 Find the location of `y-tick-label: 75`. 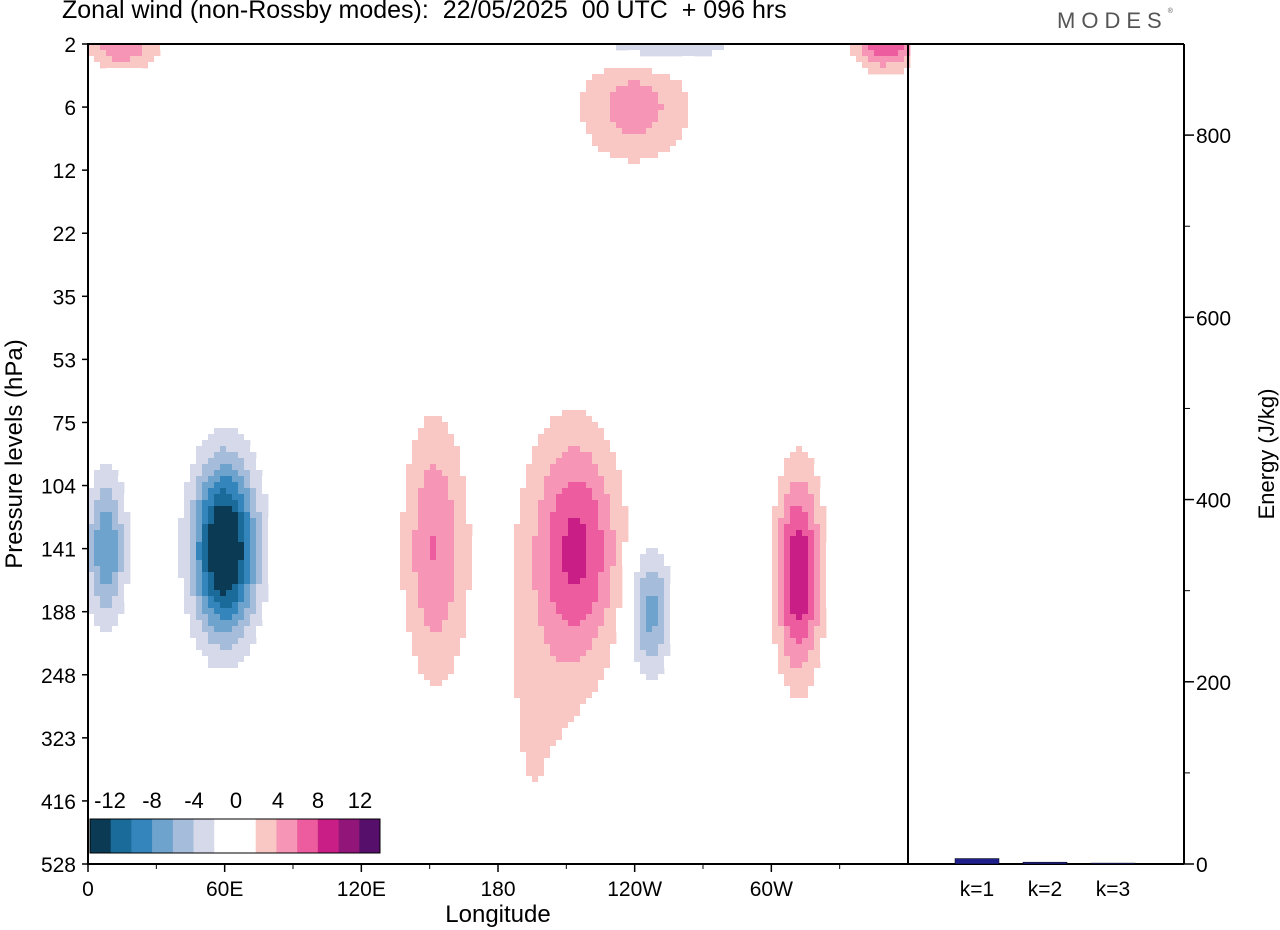

y-tick-label: 75 is located at coordinates (64, 423).